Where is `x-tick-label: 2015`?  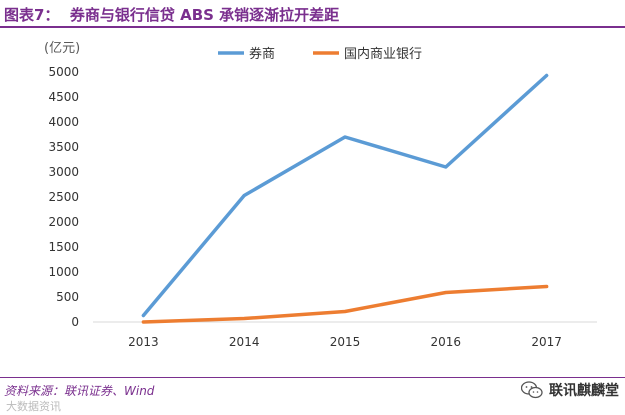 x-tick-label: 2015 is located at coordinates (345, 342).